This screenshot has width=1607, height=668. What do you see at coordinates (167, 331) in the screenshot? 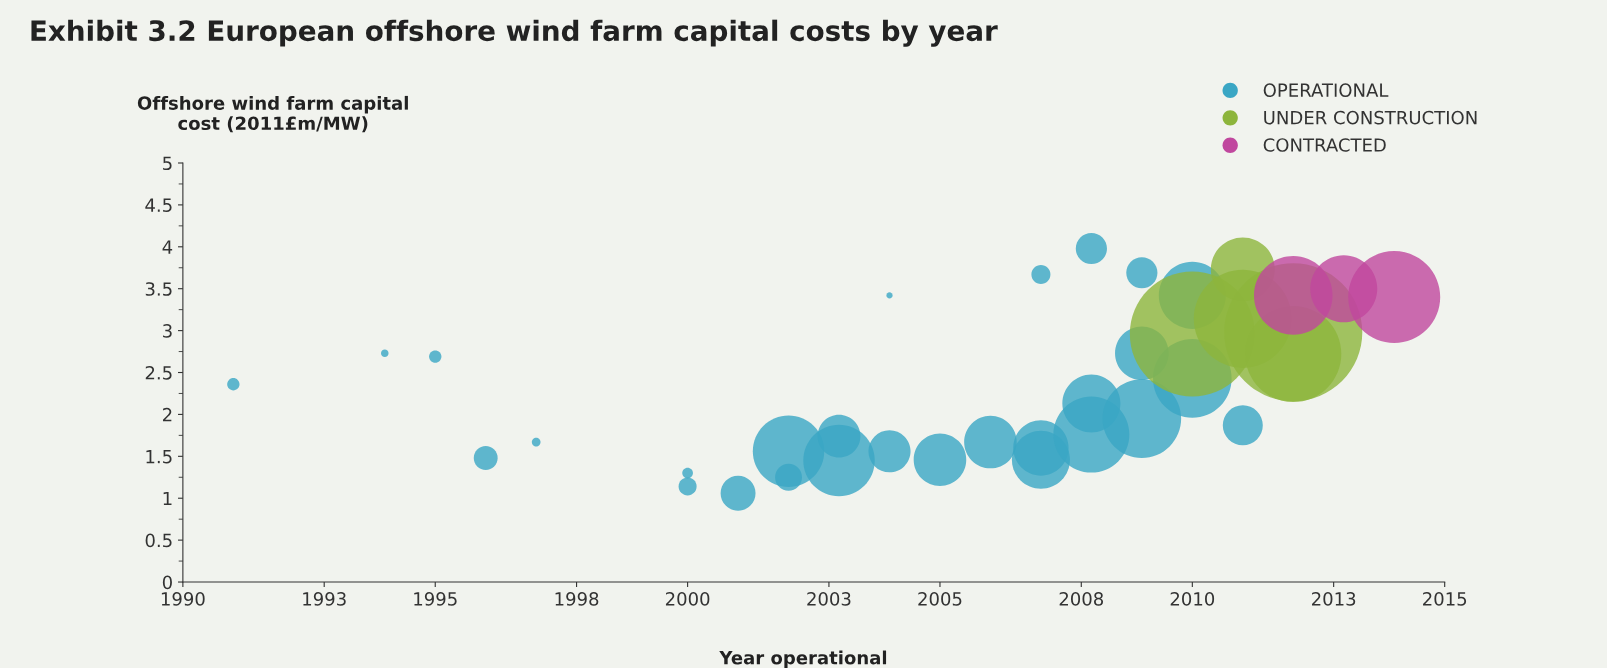
I see `y-tick-label: 3` at bounding box center [167, 331].